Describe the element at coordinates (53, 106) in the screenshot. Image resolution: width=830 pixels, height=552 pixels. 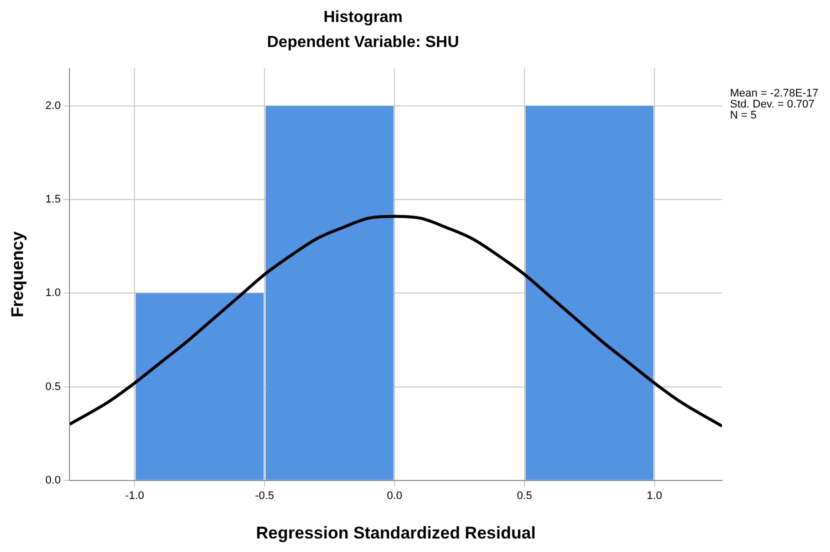
I see `y-tick-label: 2.0` at that location.